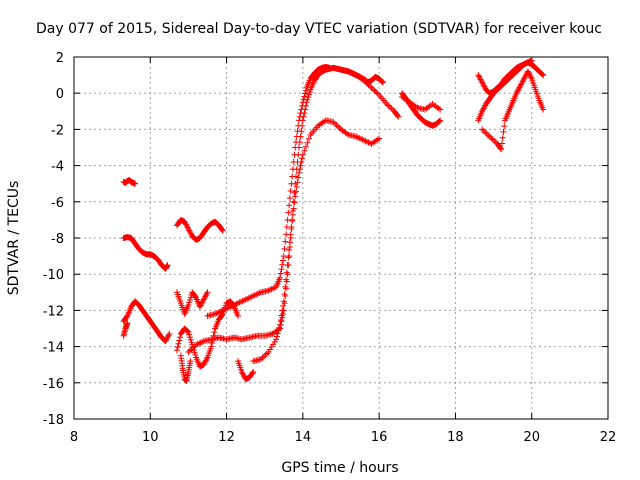 This screenshot has height=480, width=640. I want to click on y-tick-label: -12, so click(53, 311).